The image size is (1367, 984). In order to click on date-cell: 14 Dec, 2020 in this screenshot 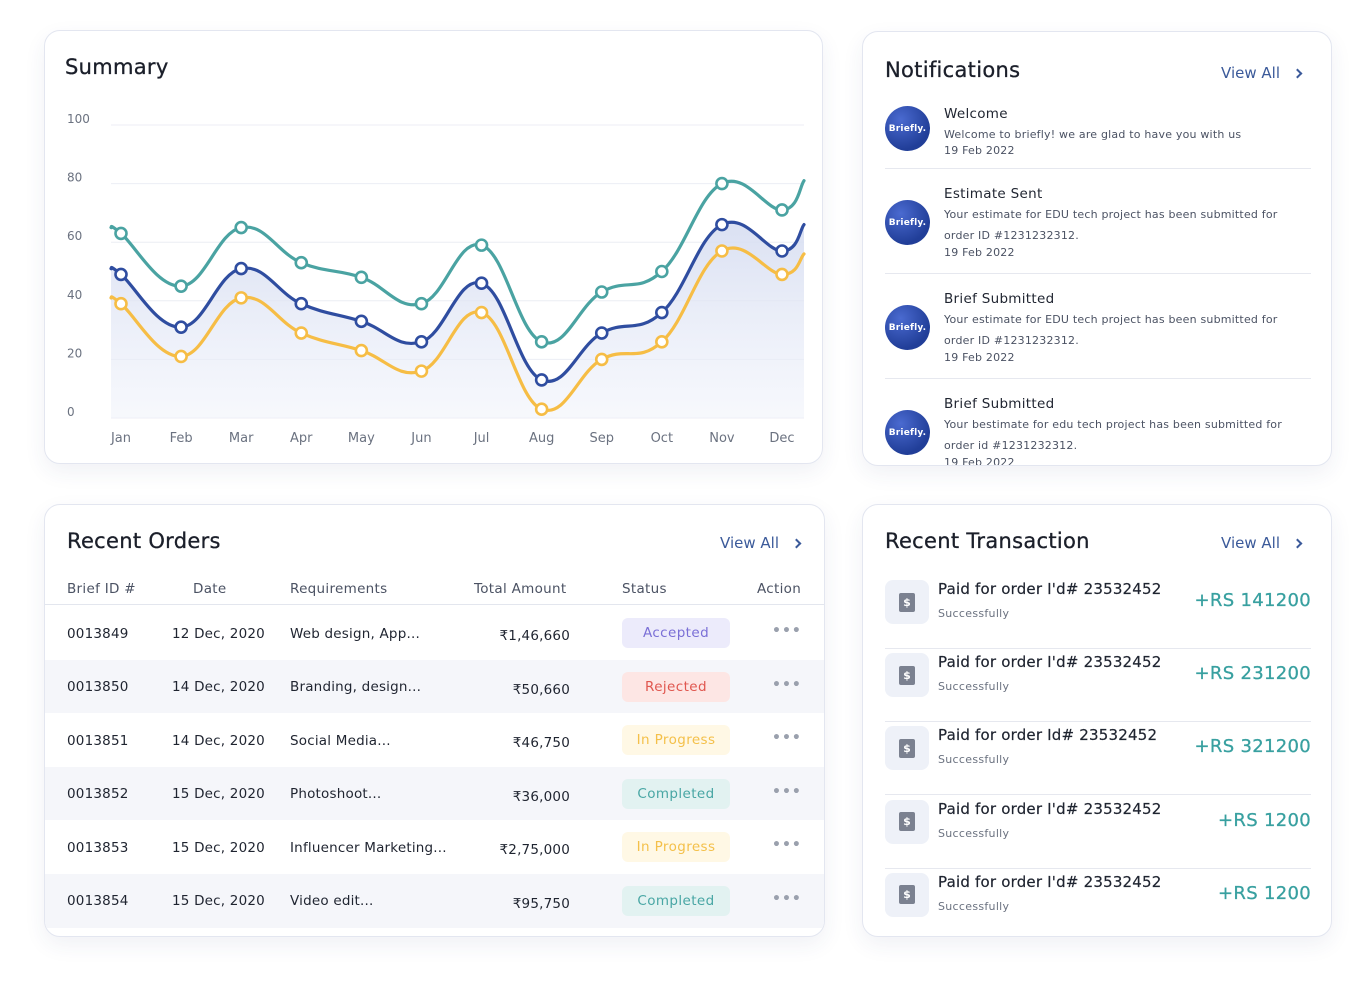, I will do `click(218, 741)`.